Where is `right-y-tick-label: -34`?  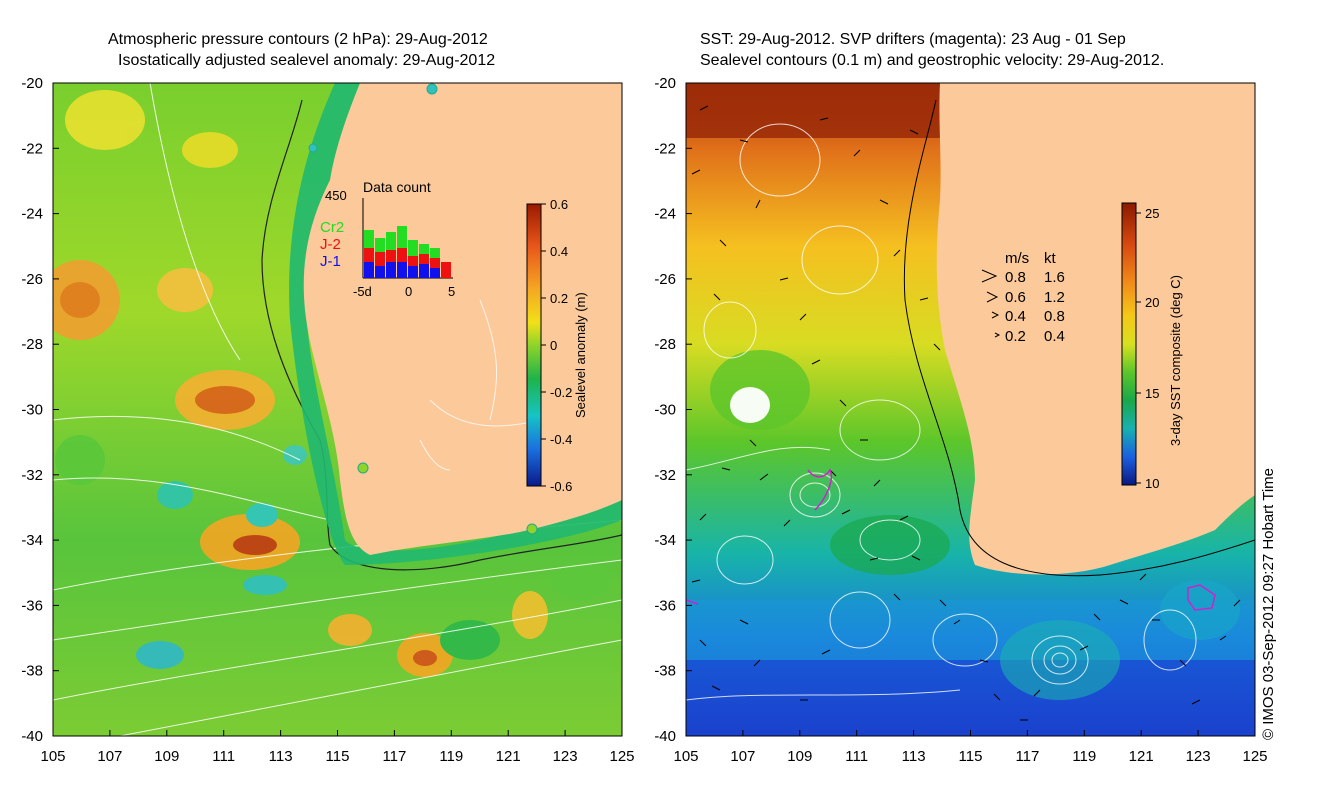 right-y-tick-label: -34 is located at coordinates (665, 540).